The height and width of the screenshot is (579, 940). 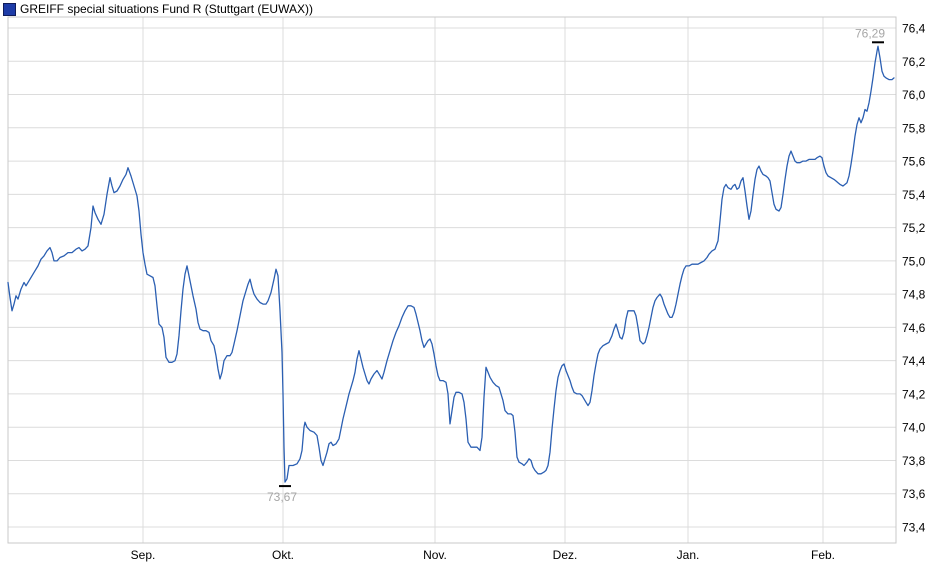 What do you see at coordinates (914, 428) in the screenshot?
I see `y-axis-label: 74,0` at bounding box center [914, 428].